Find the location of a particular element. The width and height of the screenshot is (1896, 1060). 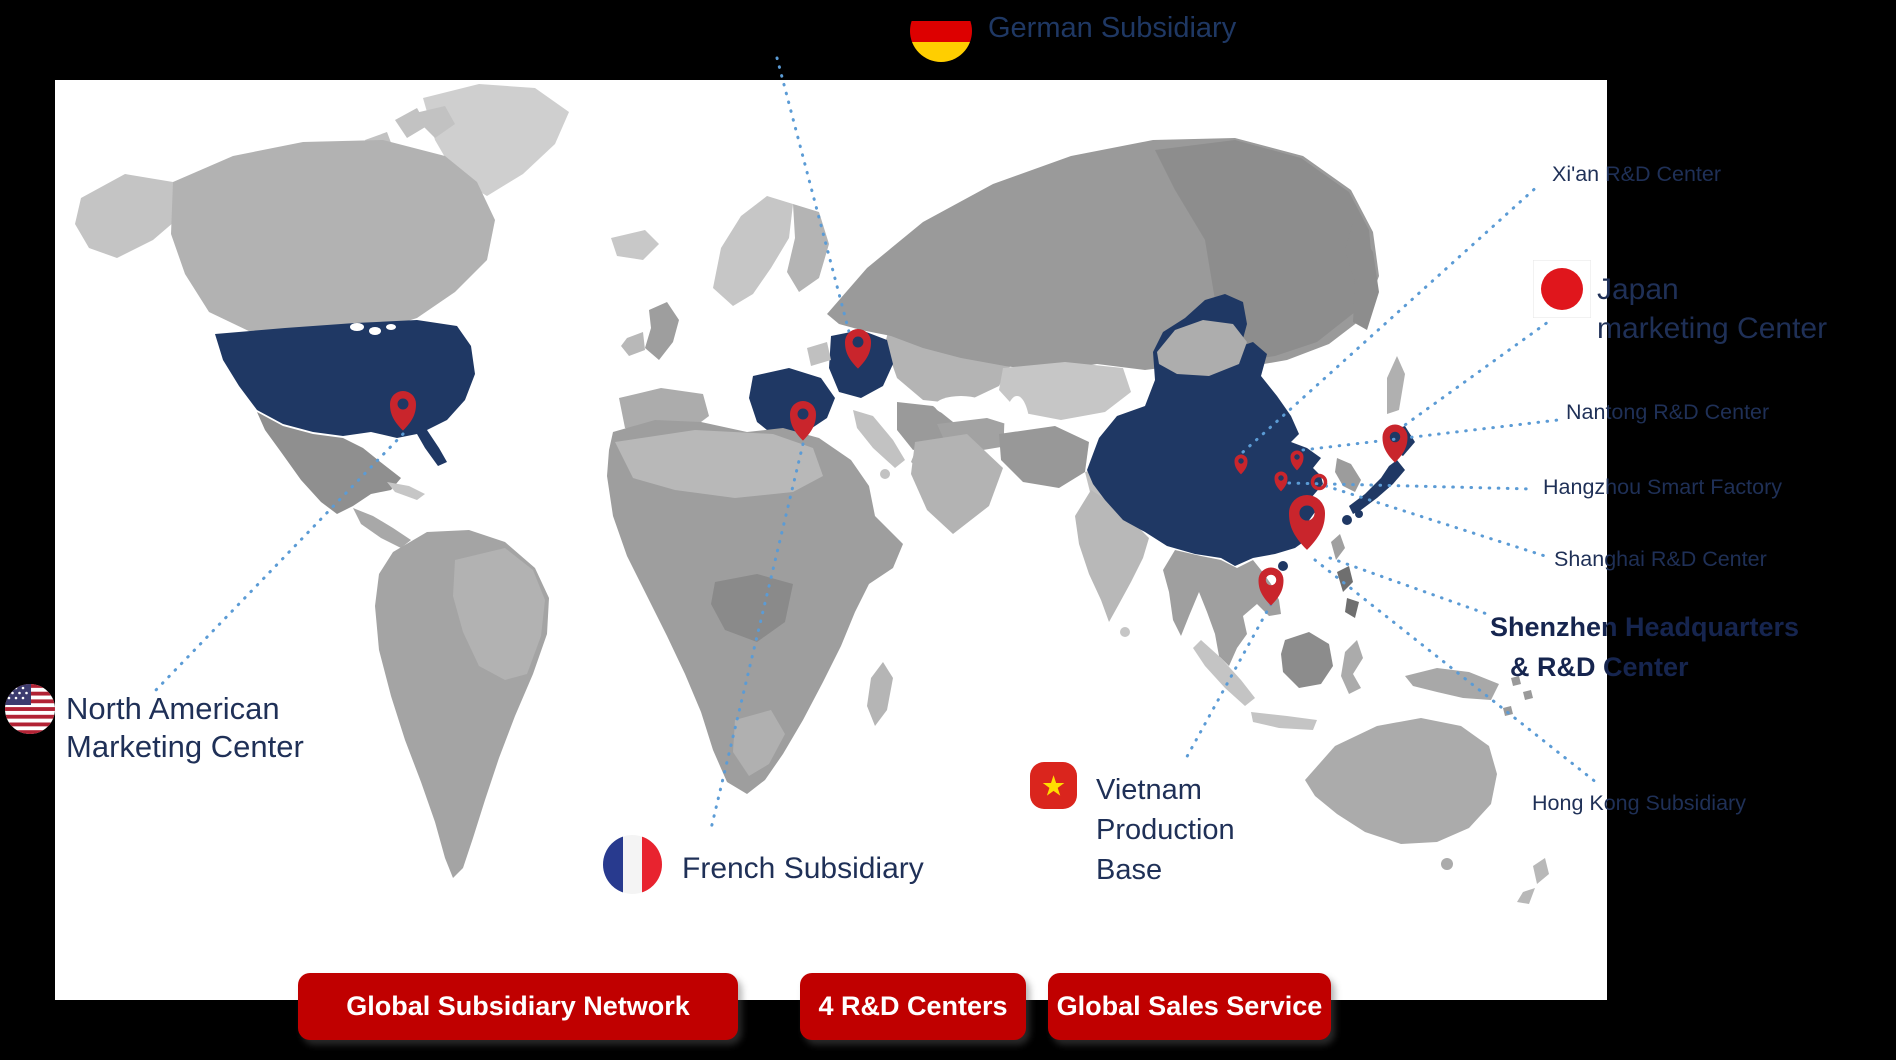

country-iran is located at coordinates (1044, 457).